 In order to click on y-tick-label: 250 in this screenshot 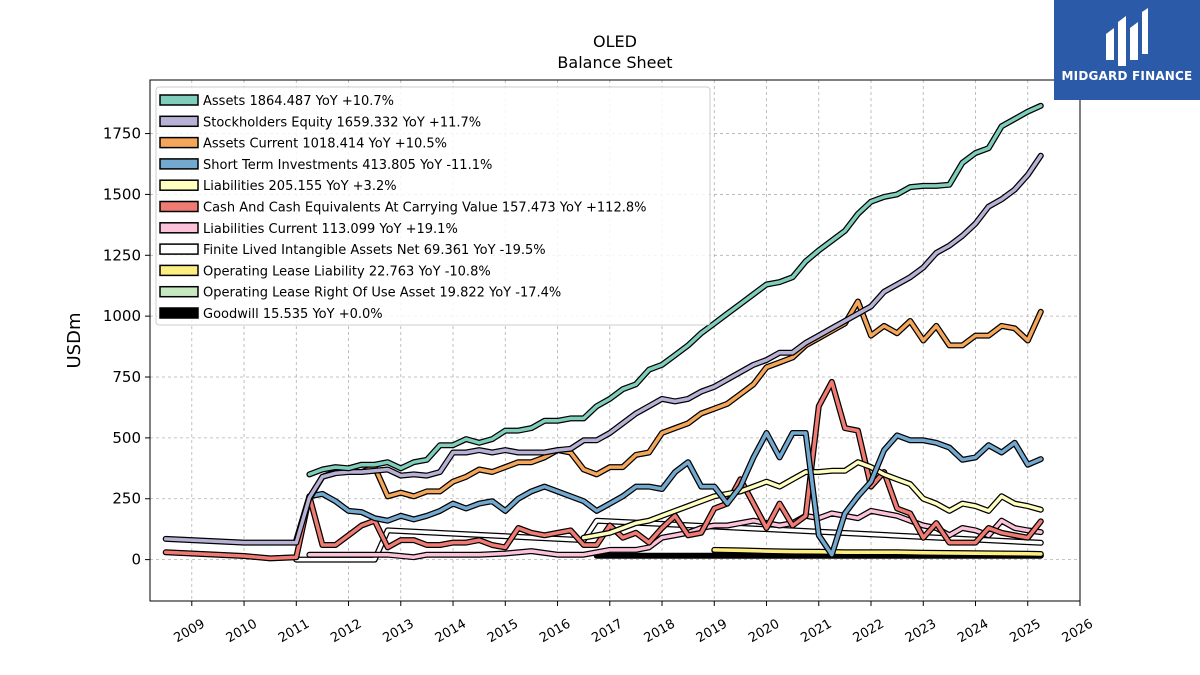, I will do `click(126, 499)`.